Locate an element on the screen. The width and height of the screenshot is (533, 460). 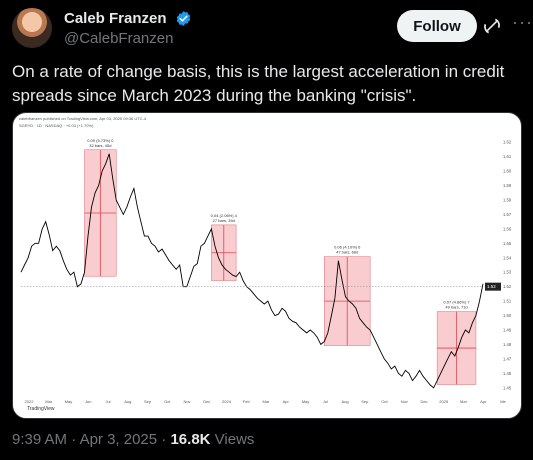
annotation-label: 47 bars, 66d is located at coordinates (347, 252).